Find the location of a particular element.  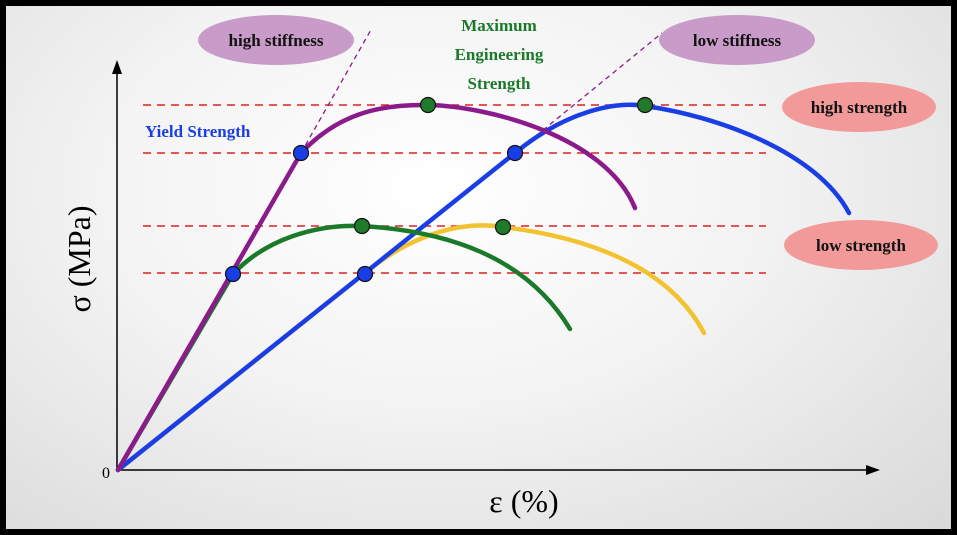

yield-point-green is located at coordinates (233, 274).